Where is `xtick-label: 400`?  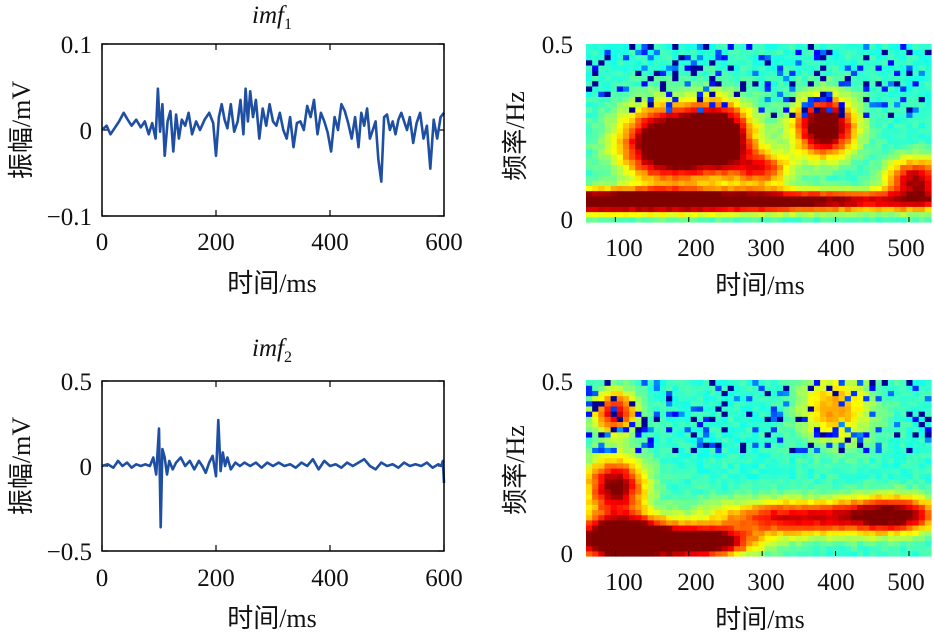 xtick-label: 400 is located at coordinates (330, 242).